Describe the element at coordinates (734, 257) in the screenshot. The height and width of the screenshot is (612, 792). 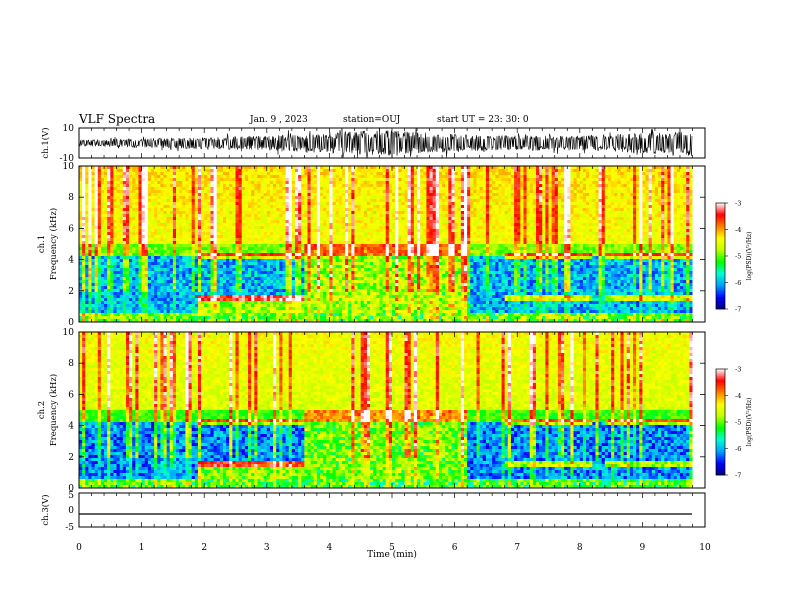
I see `ch1-colorbar: -3 -4 -5 -6 -7 log(PSD)(V²/Hz)` at that location.